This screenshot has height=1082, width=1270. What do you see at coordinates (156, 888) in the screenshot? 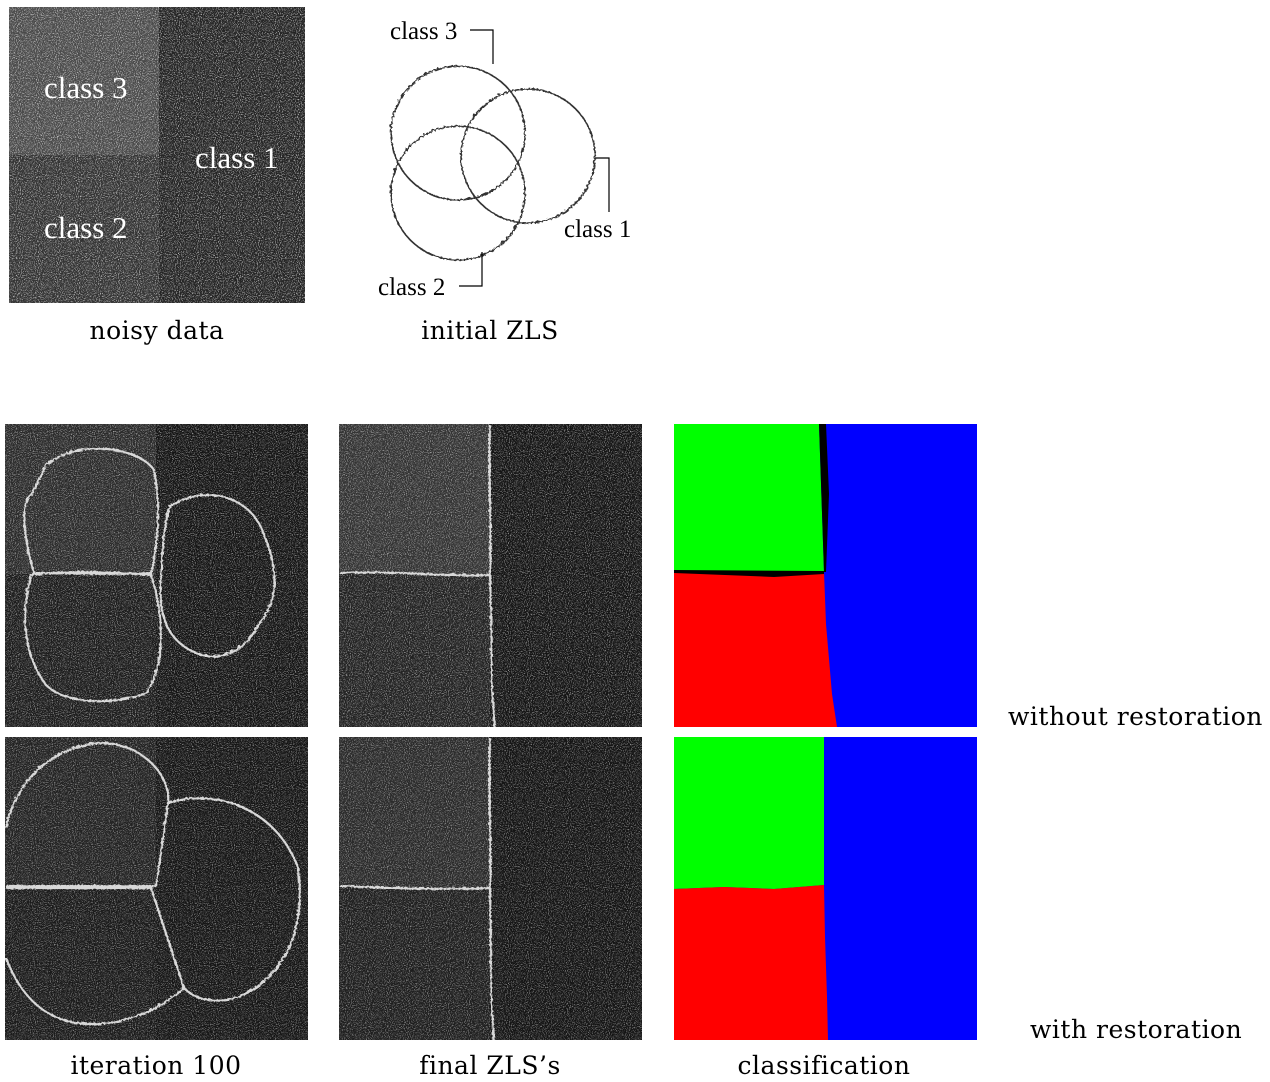
I see `iteration-100-with-restoration` at bounding box center [156, 888].